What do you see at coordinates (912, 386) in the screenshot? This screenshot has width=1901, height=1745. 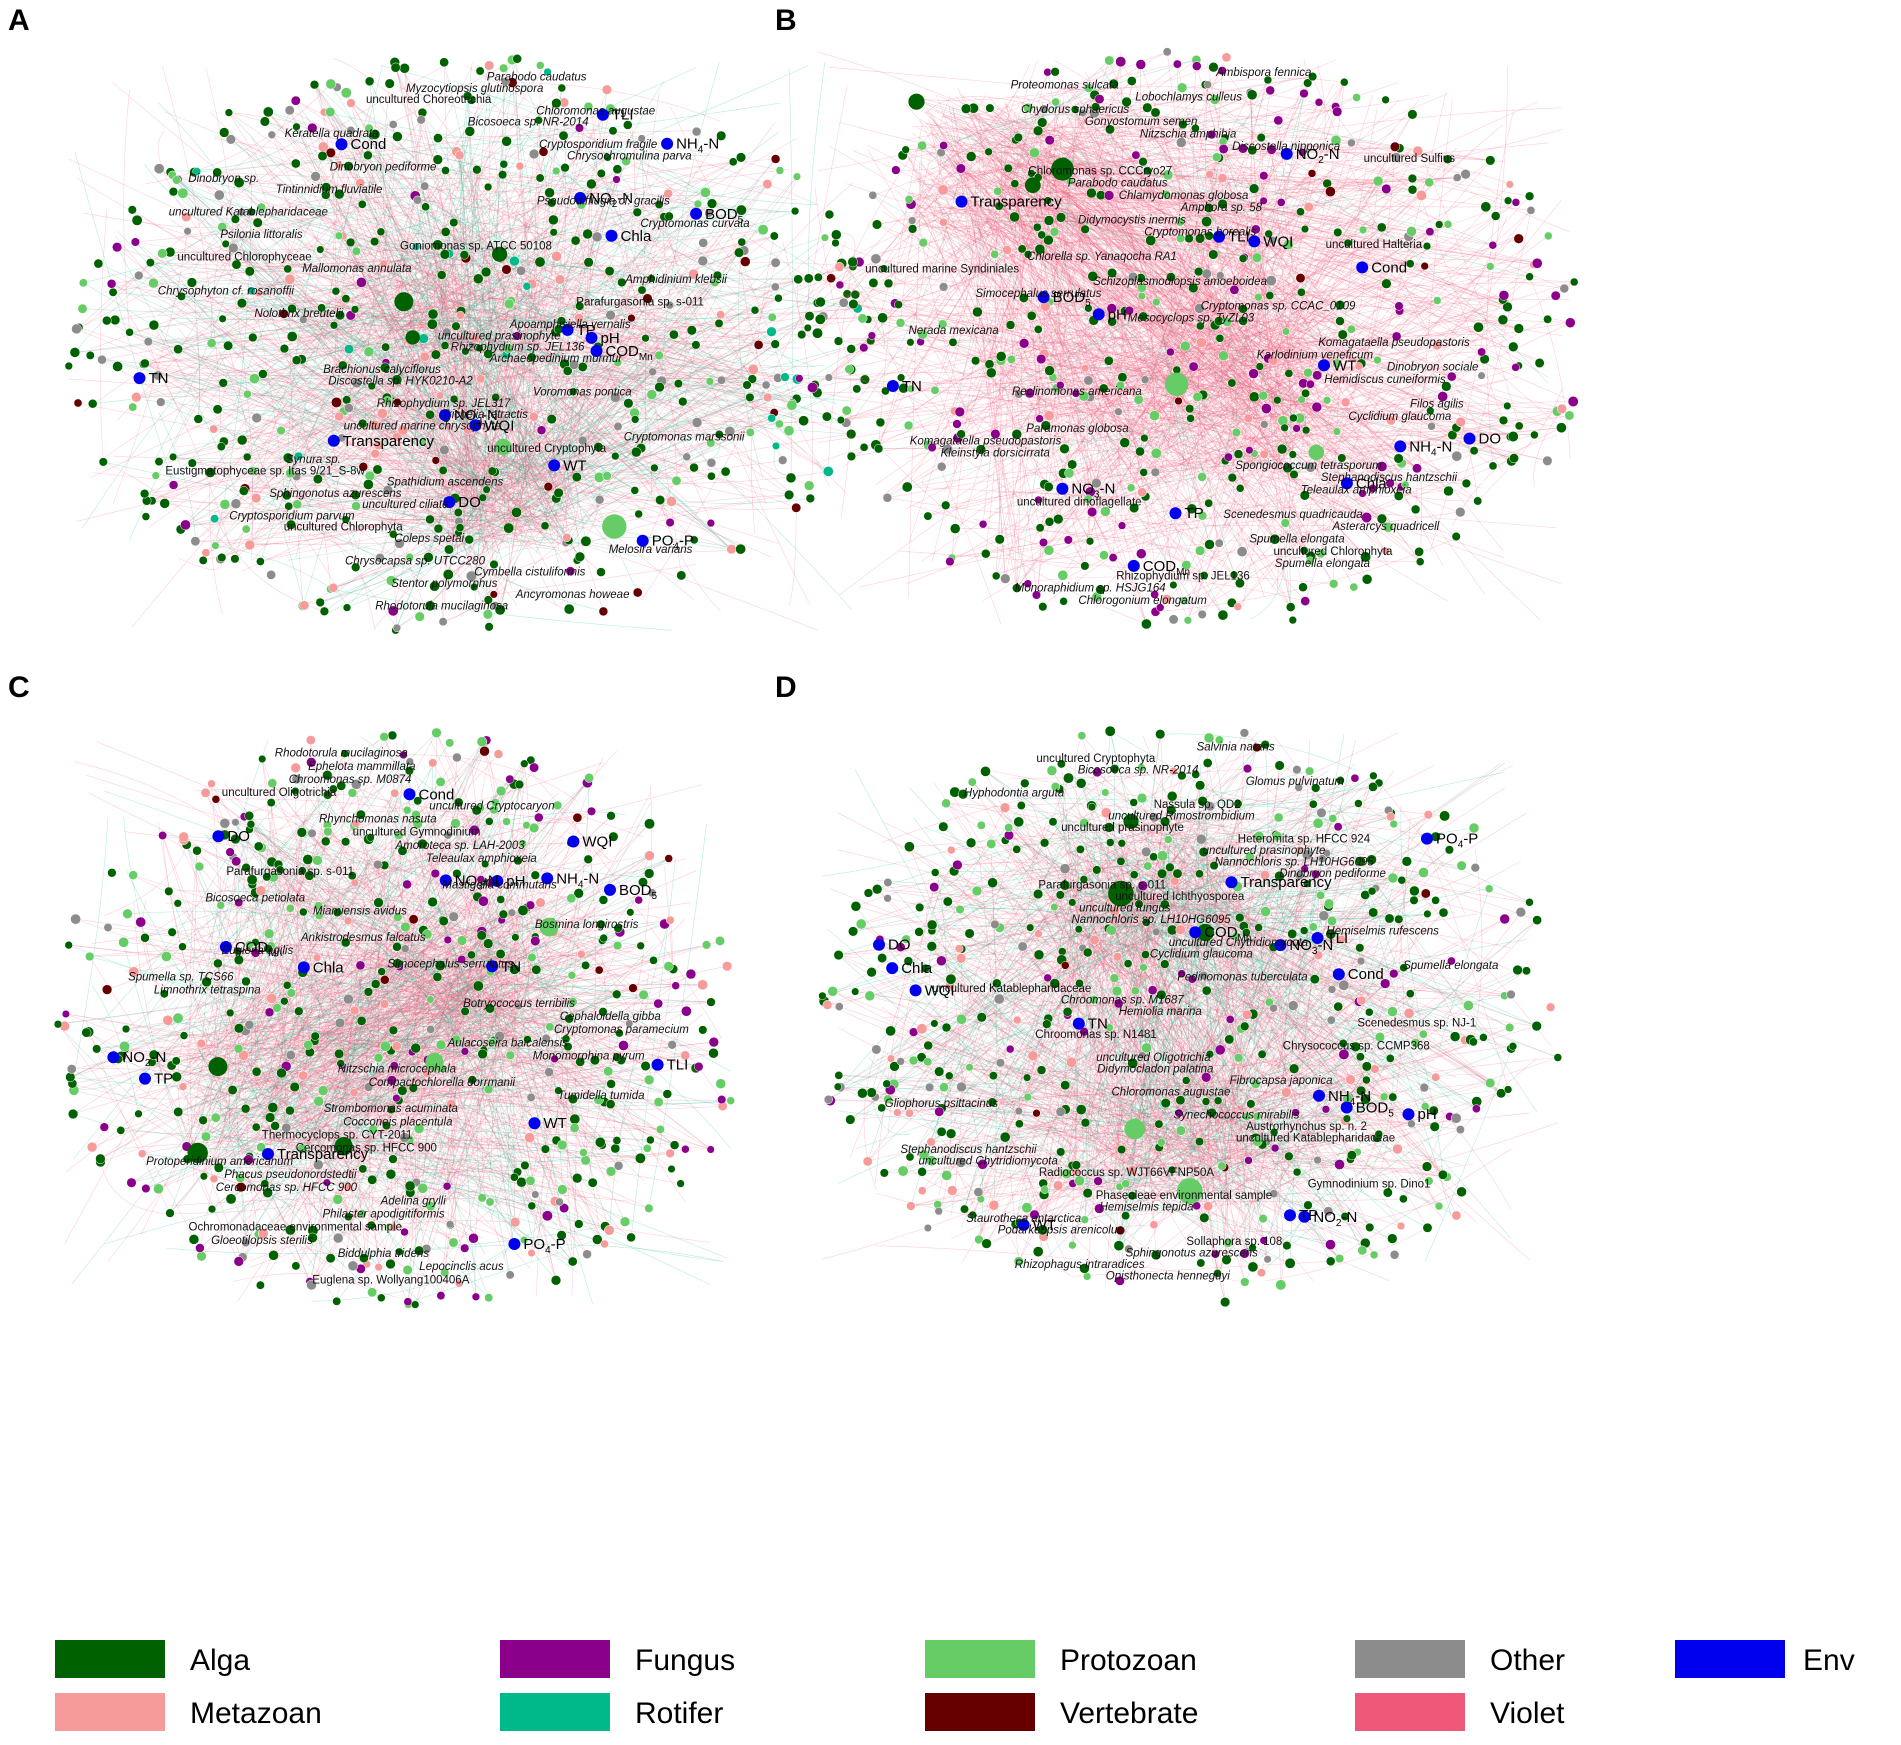 I see `env-label-name: TN` at bounding box center [912, 386].